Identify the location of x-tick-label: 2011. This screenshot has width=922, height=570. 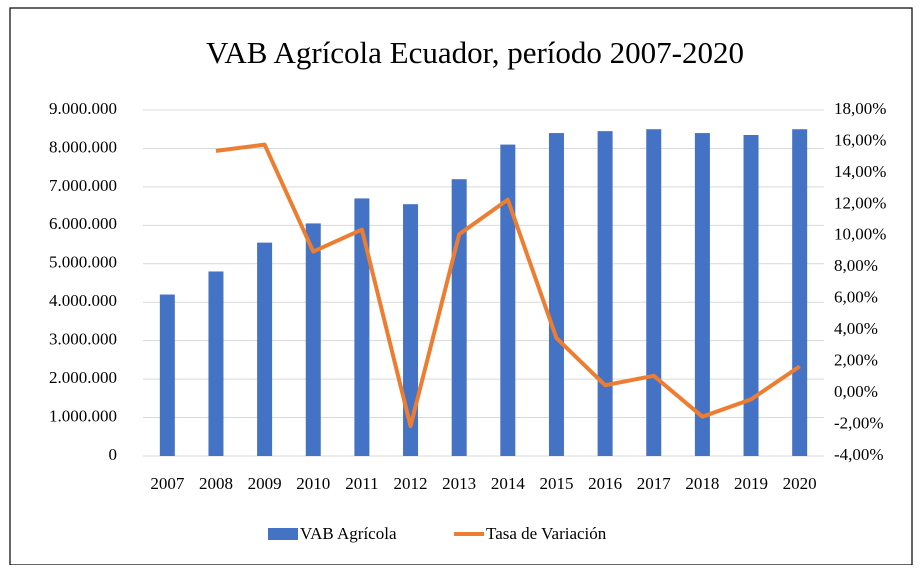
(361, 483).